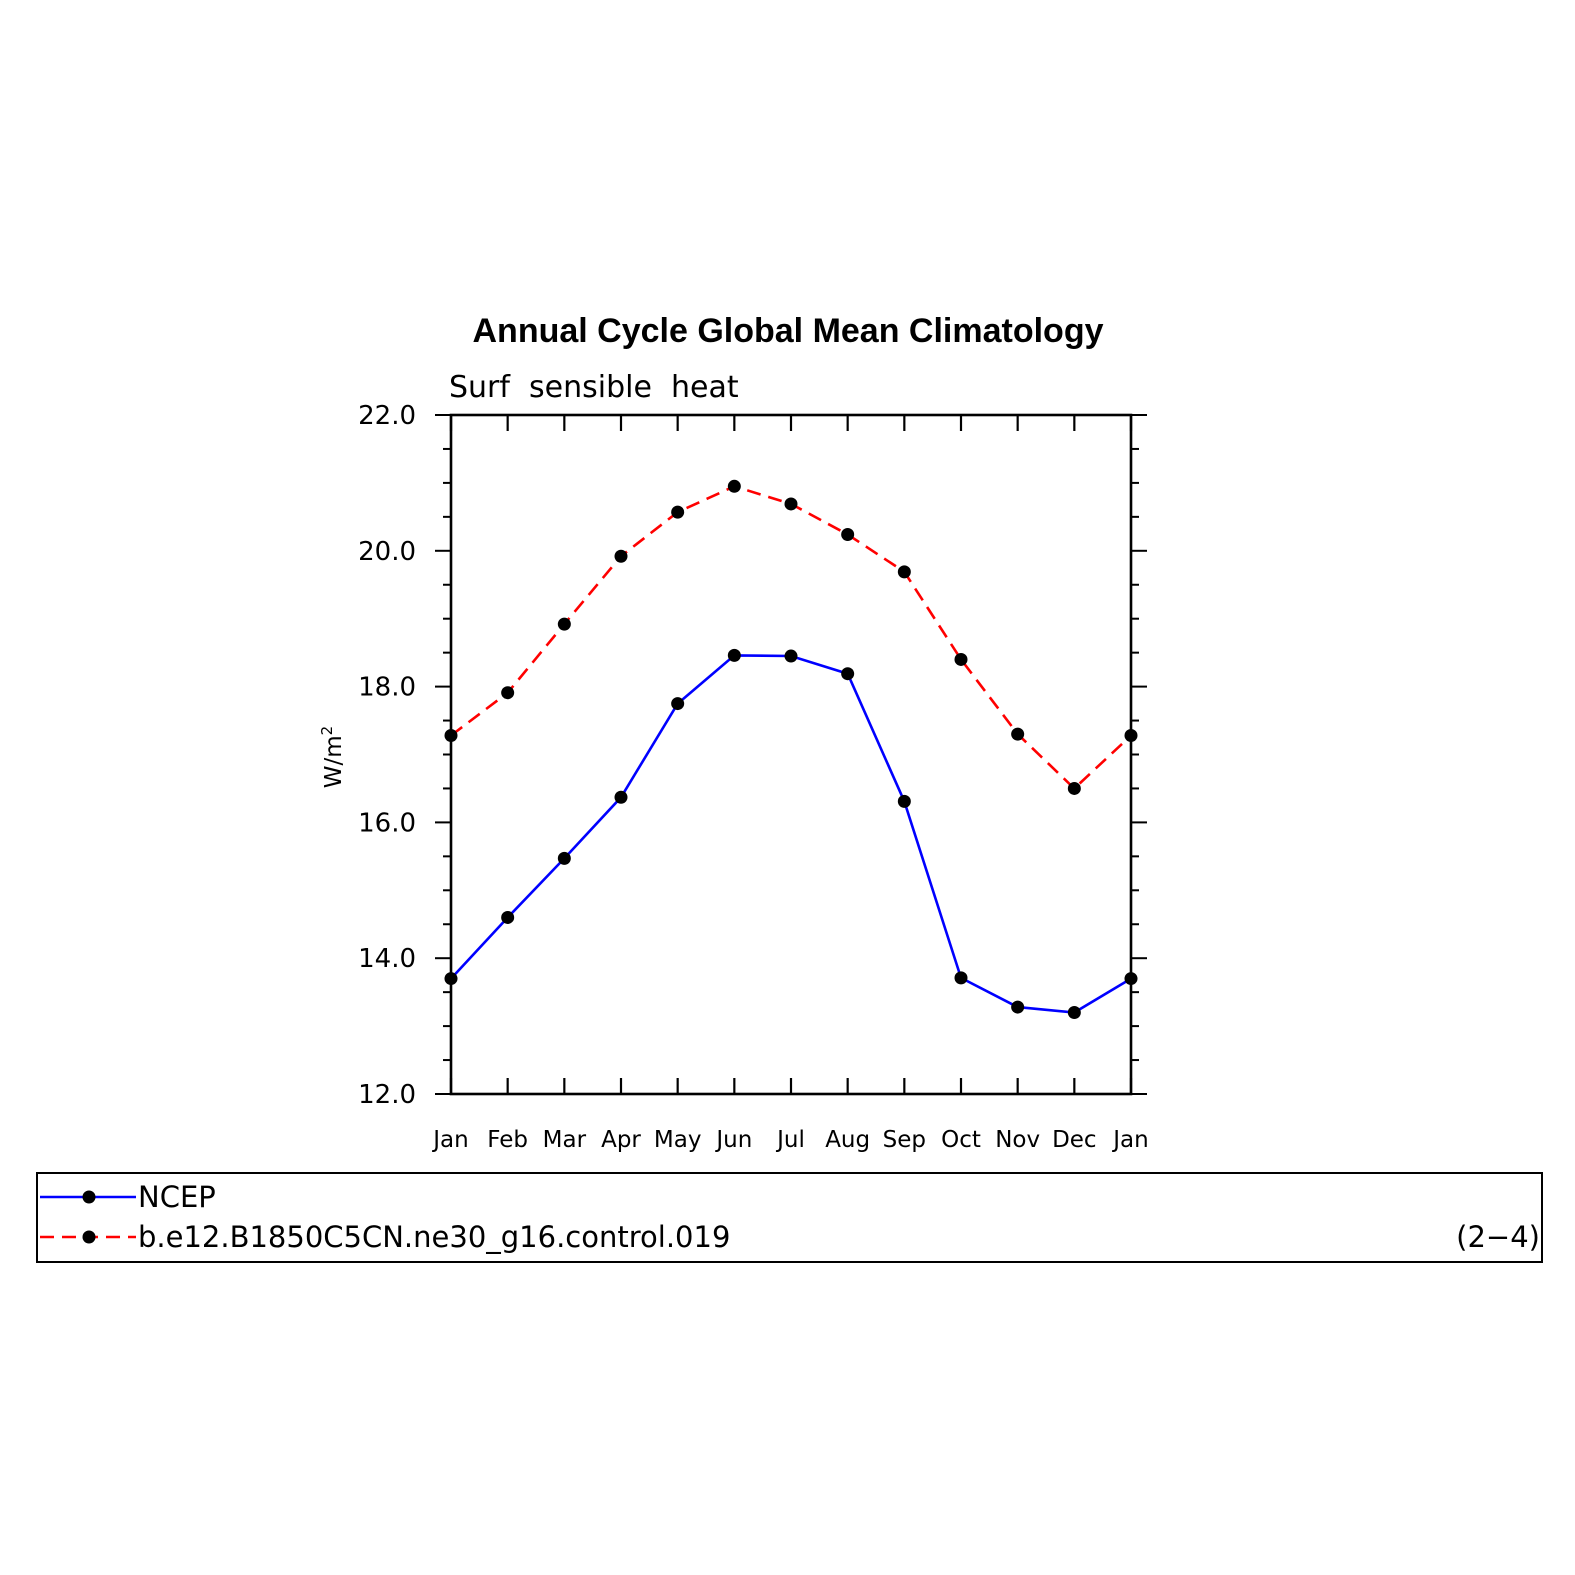  I want to click on x-tick-label: Aug, so click(847, 1140).